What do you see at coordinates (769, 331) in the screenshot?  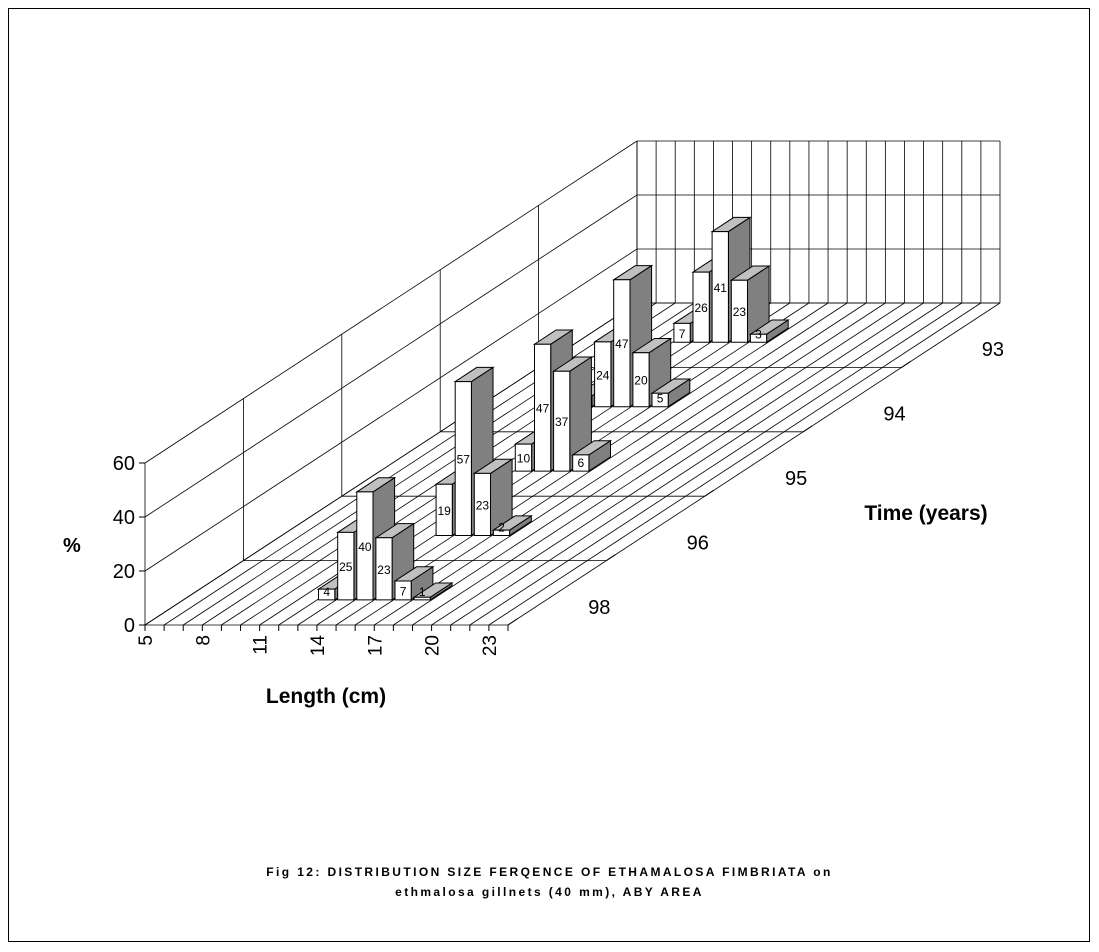 I see `bar-93-14: 3` at bounding box center [769, 331].